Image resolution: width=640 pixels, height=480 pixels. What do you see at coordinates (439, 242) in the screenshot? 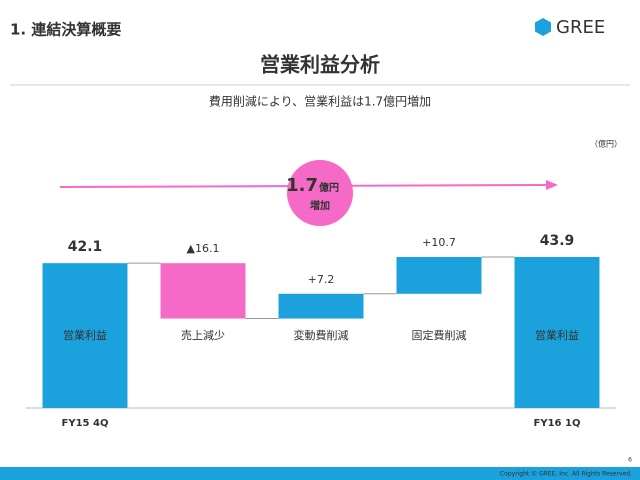
I see `value-label: +10.7` at bounding box center [439, 242].